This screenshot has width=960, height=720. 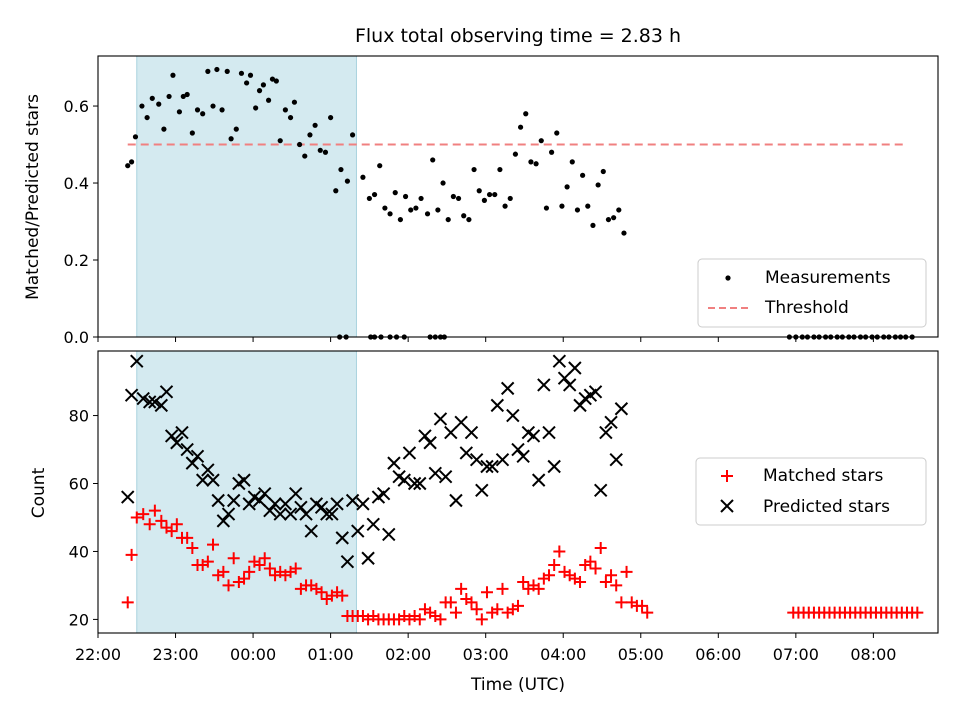 What do you see at coordinates (563, 654) in the screenshot?
I see `x-tick-label: 04:00` at bounding box center [563, 654].